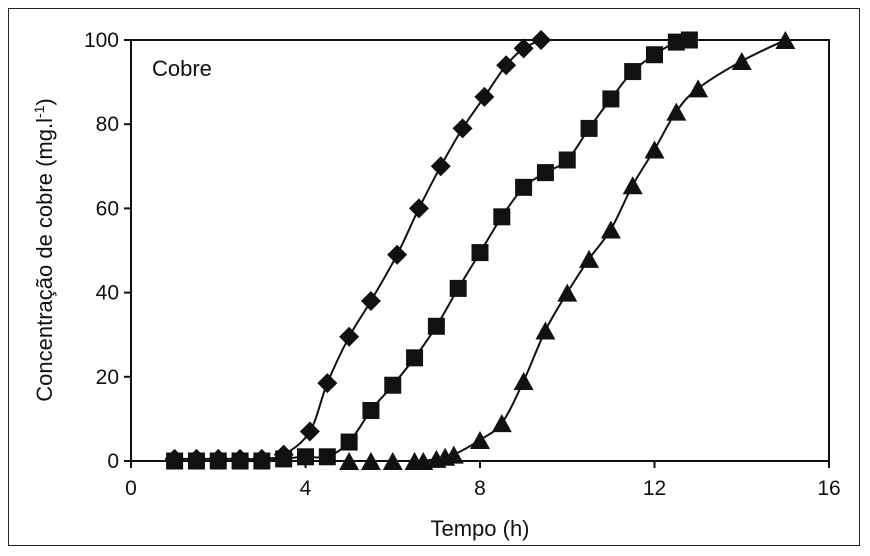 The image size is (870, 556). I want to click on x-tick-label: 12, so click(654, 488).